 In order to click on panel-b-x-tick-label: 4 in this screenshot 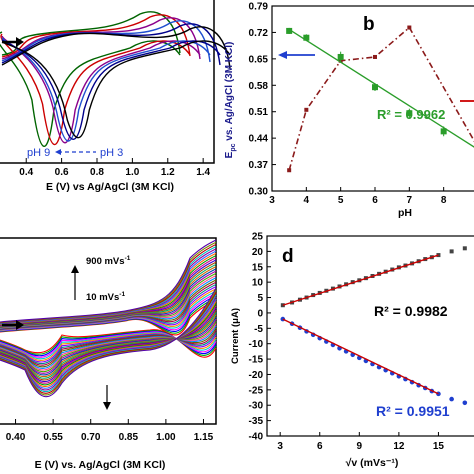, I will do `click(307, 200)`.